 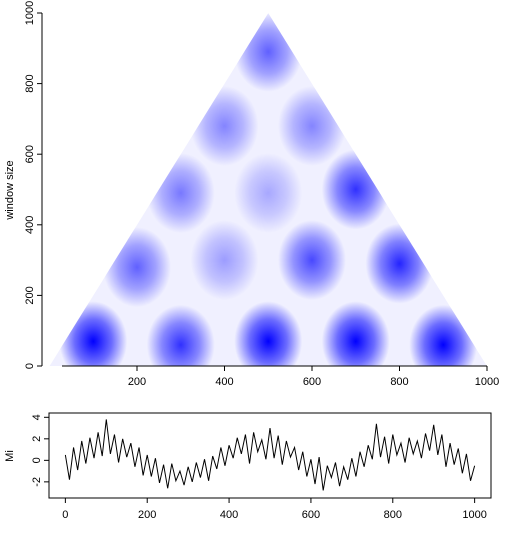 I want to click on y-axis-label: Mi, so click(x=10, y=456).